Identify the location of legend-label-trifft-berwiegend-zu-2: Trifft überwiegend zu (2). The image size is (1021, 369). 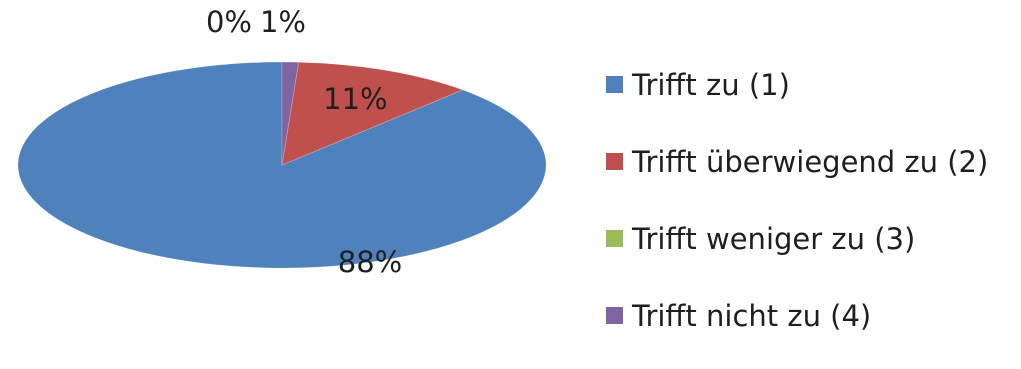
(809, 162).